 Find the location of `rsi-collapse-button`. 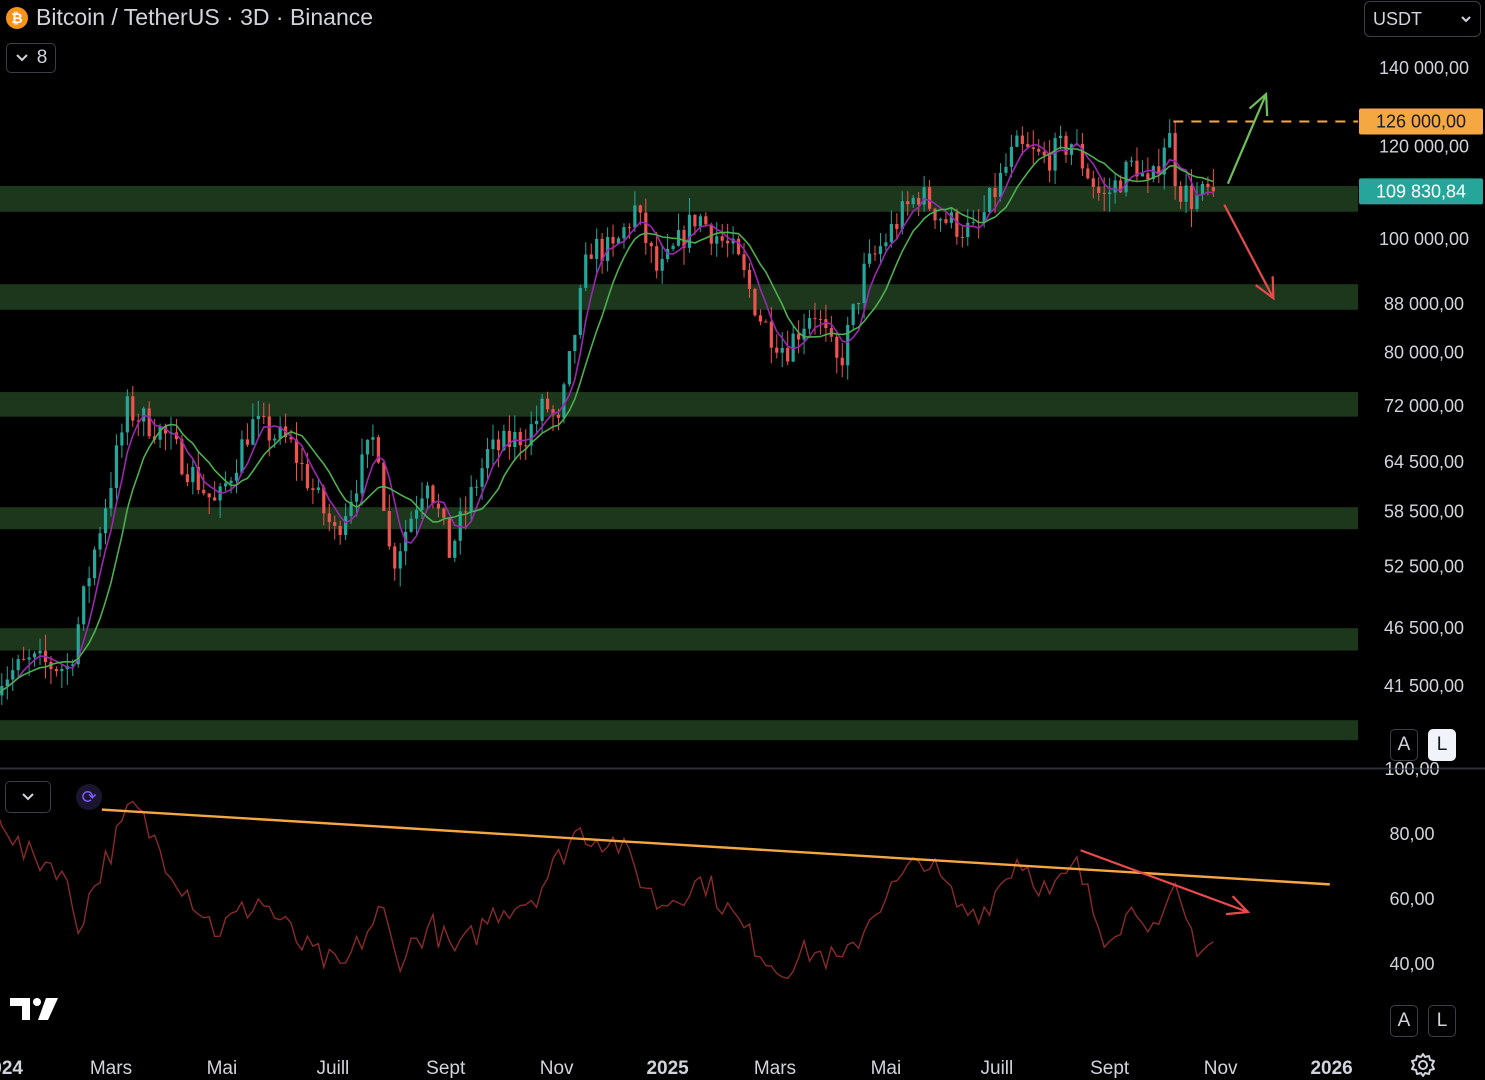

rsi-collapse-button is located at coordinates (28, 797).